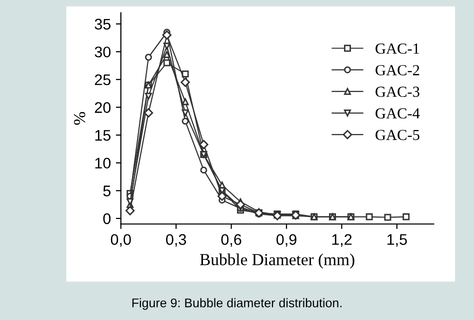 This screenshot has height=320, width=474. I want to click on x-tick-label: 0,9, so click(286, 240).